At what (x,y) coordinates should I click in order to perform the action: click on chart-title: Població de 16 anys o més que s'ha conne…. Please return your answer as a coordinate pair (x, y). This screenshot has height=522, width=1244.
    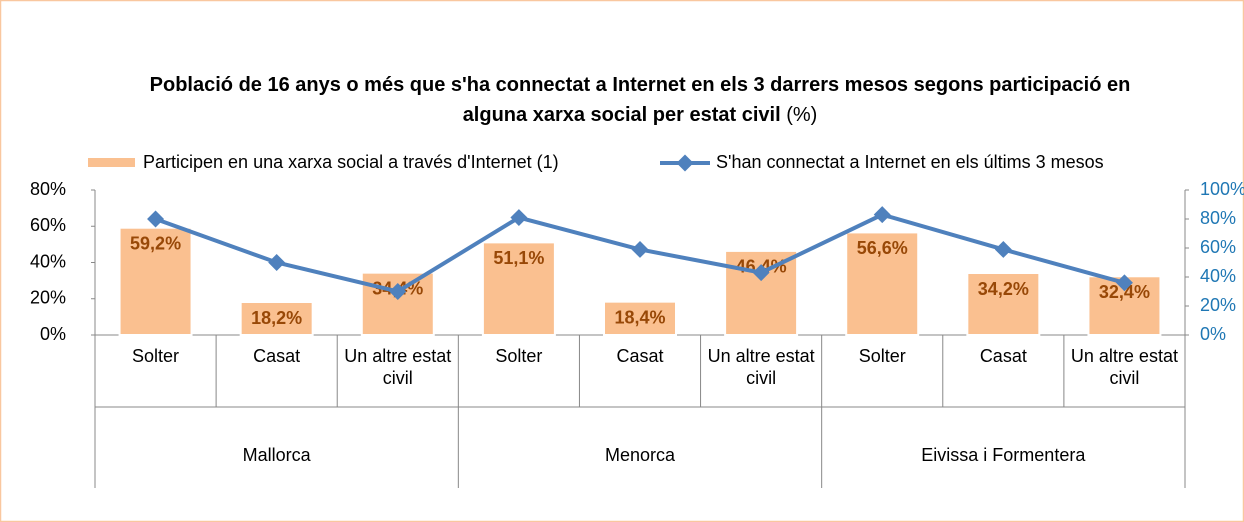
    Looking at the image, I should click on (640, 100).